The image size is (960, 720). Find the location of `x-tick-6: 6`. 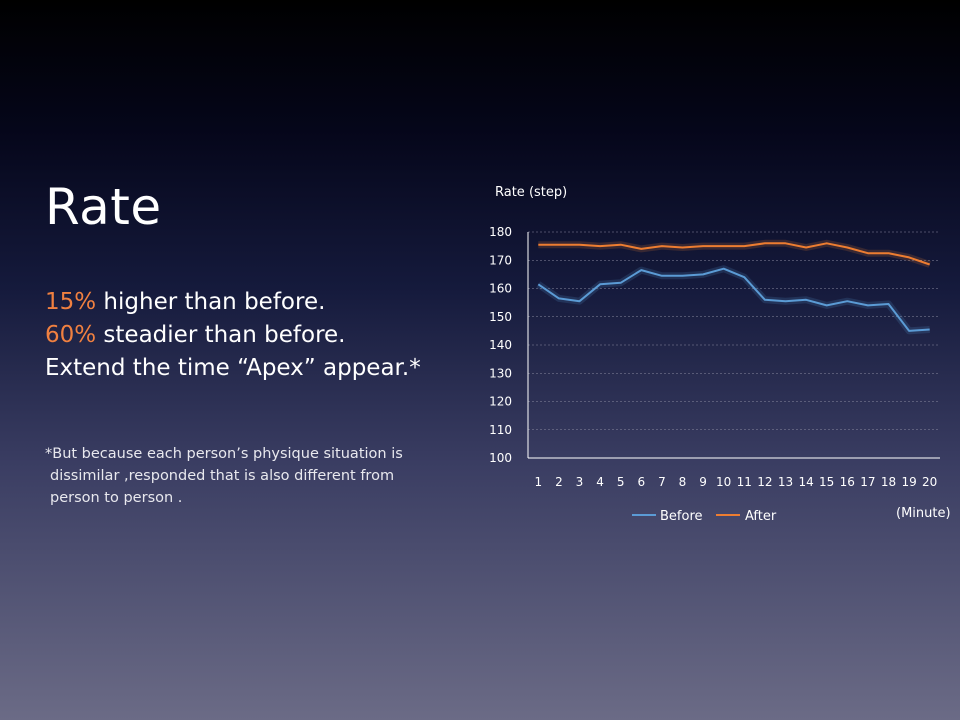

x-tick-6: 6 is located at coordinates (641, 482).